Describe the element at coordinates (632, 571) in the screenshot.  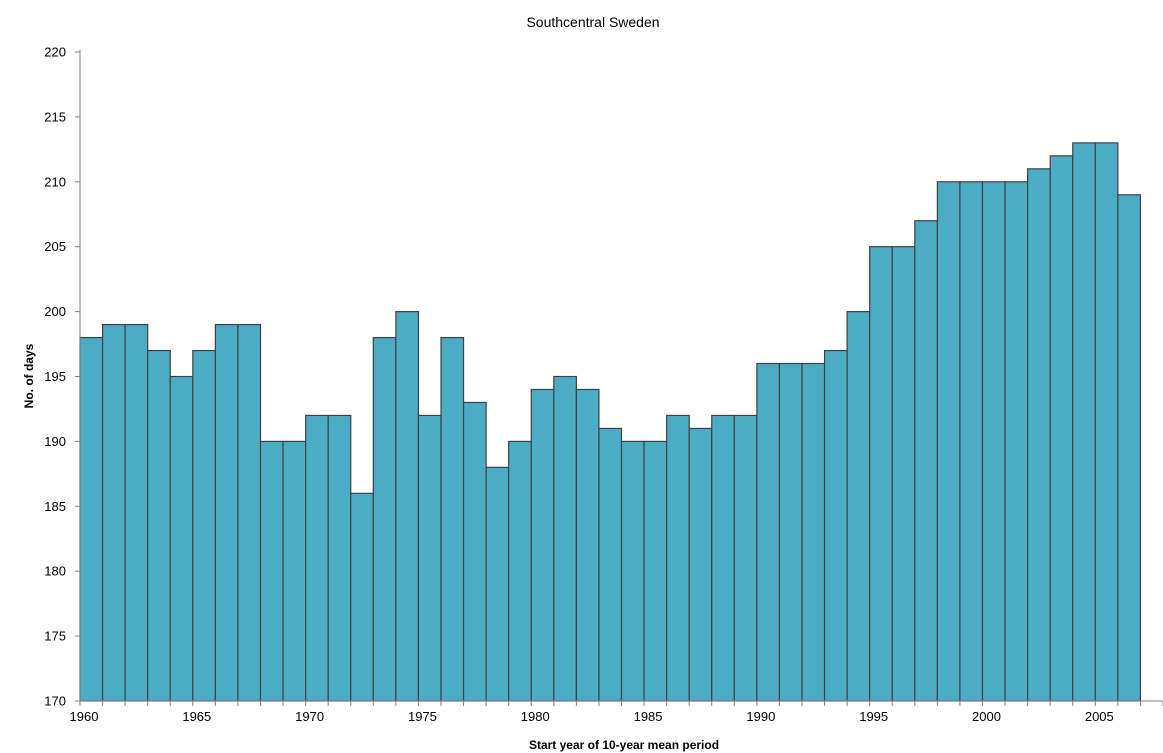
I see `bar-1984` at that location.